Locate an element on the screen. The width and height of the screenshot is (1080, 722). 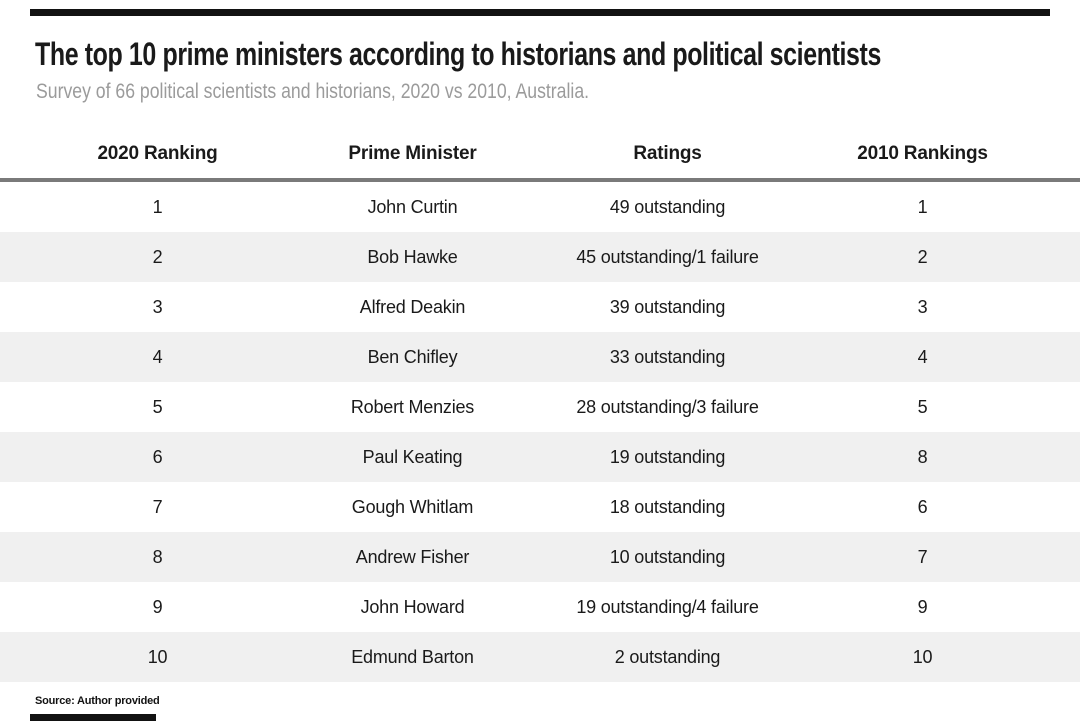
cell-rank-2020: 10 is located at coordinates (157, 656).